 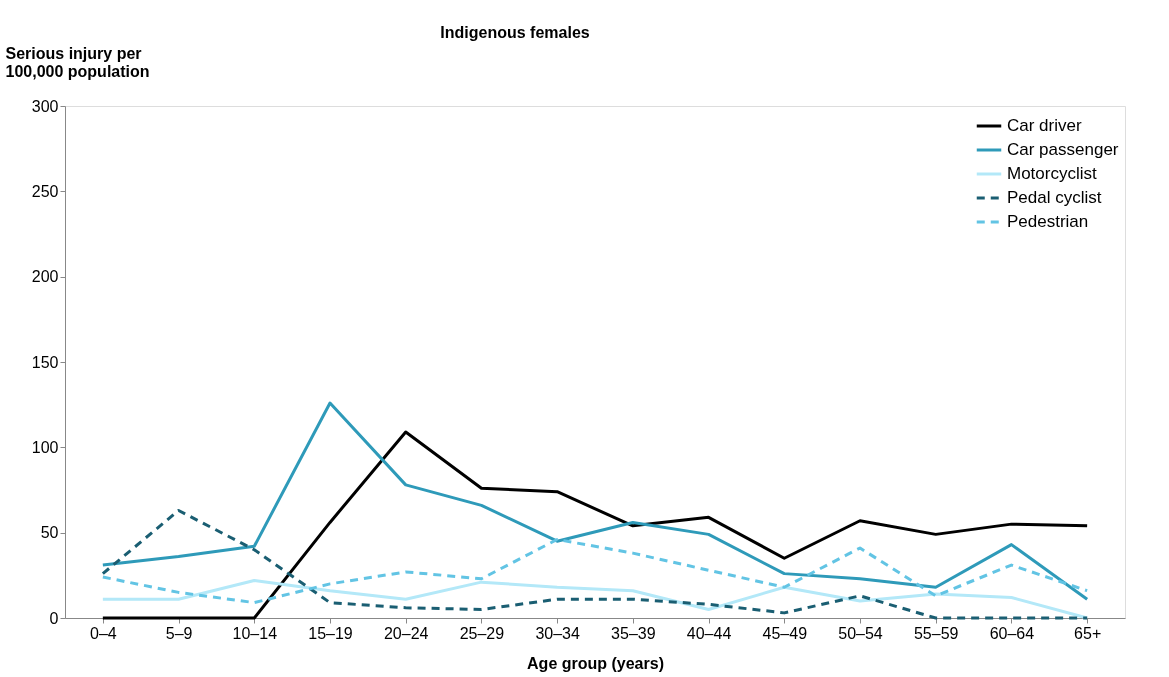 I want to click on x-tick-label: 60–64, so click(x=1012, y=633).